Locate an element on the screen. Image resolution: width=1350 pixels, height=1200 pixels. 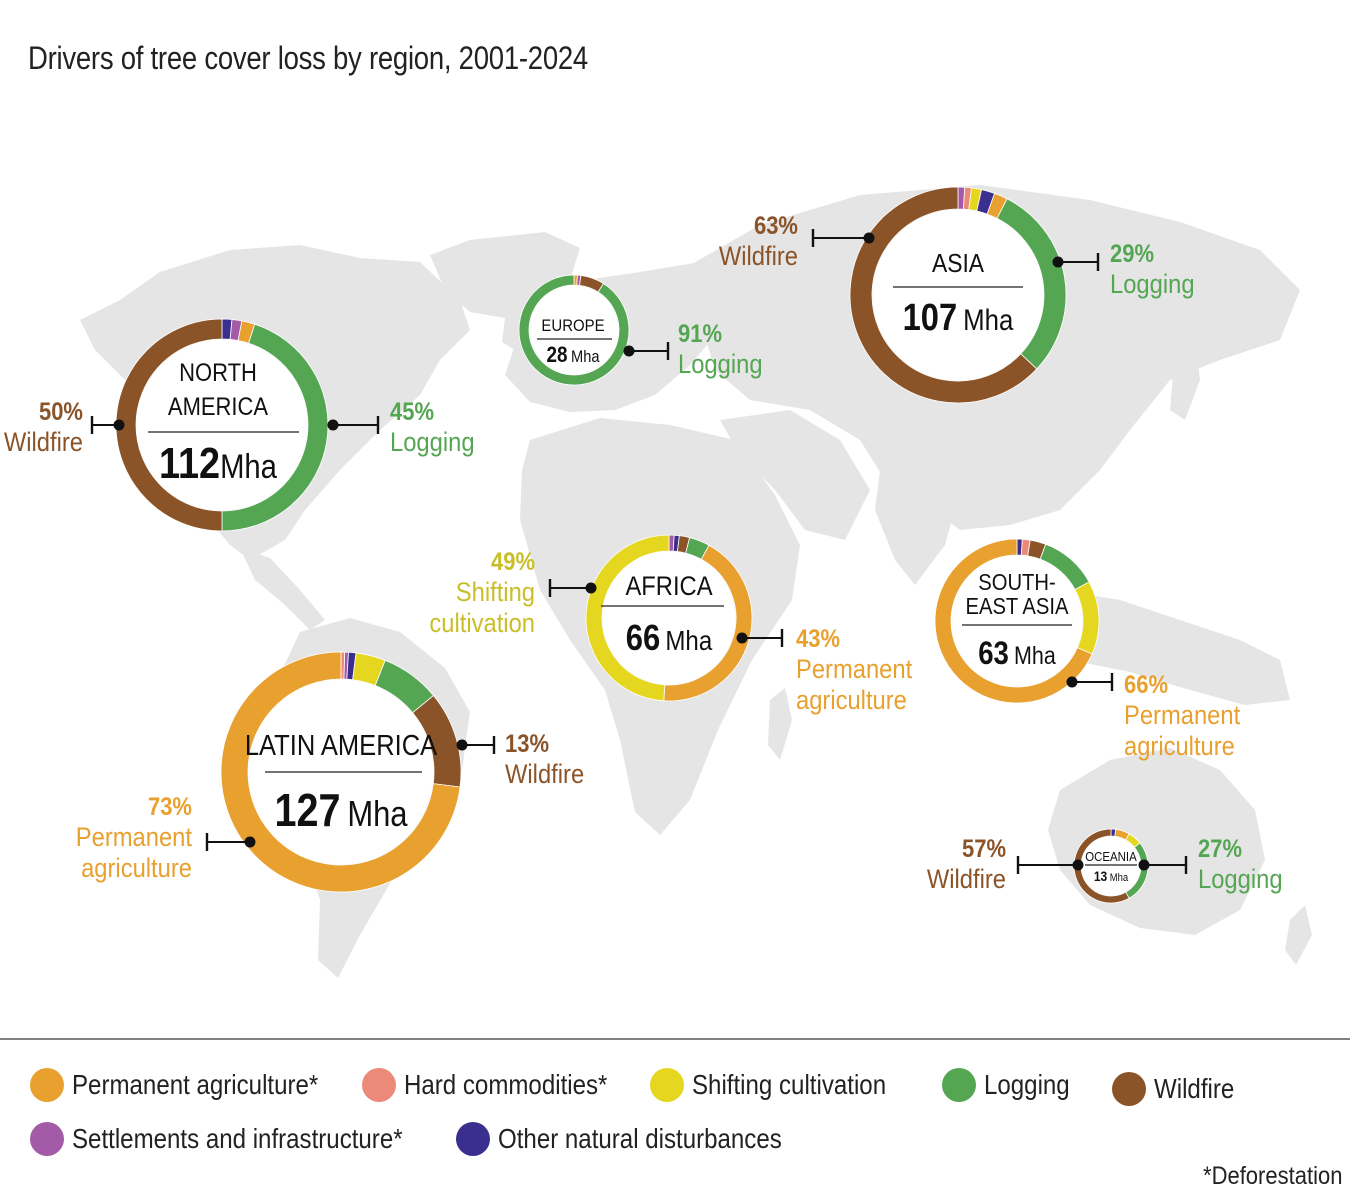
legend-swatch-shifting-cultivation is located at coordinates (667, 1085).